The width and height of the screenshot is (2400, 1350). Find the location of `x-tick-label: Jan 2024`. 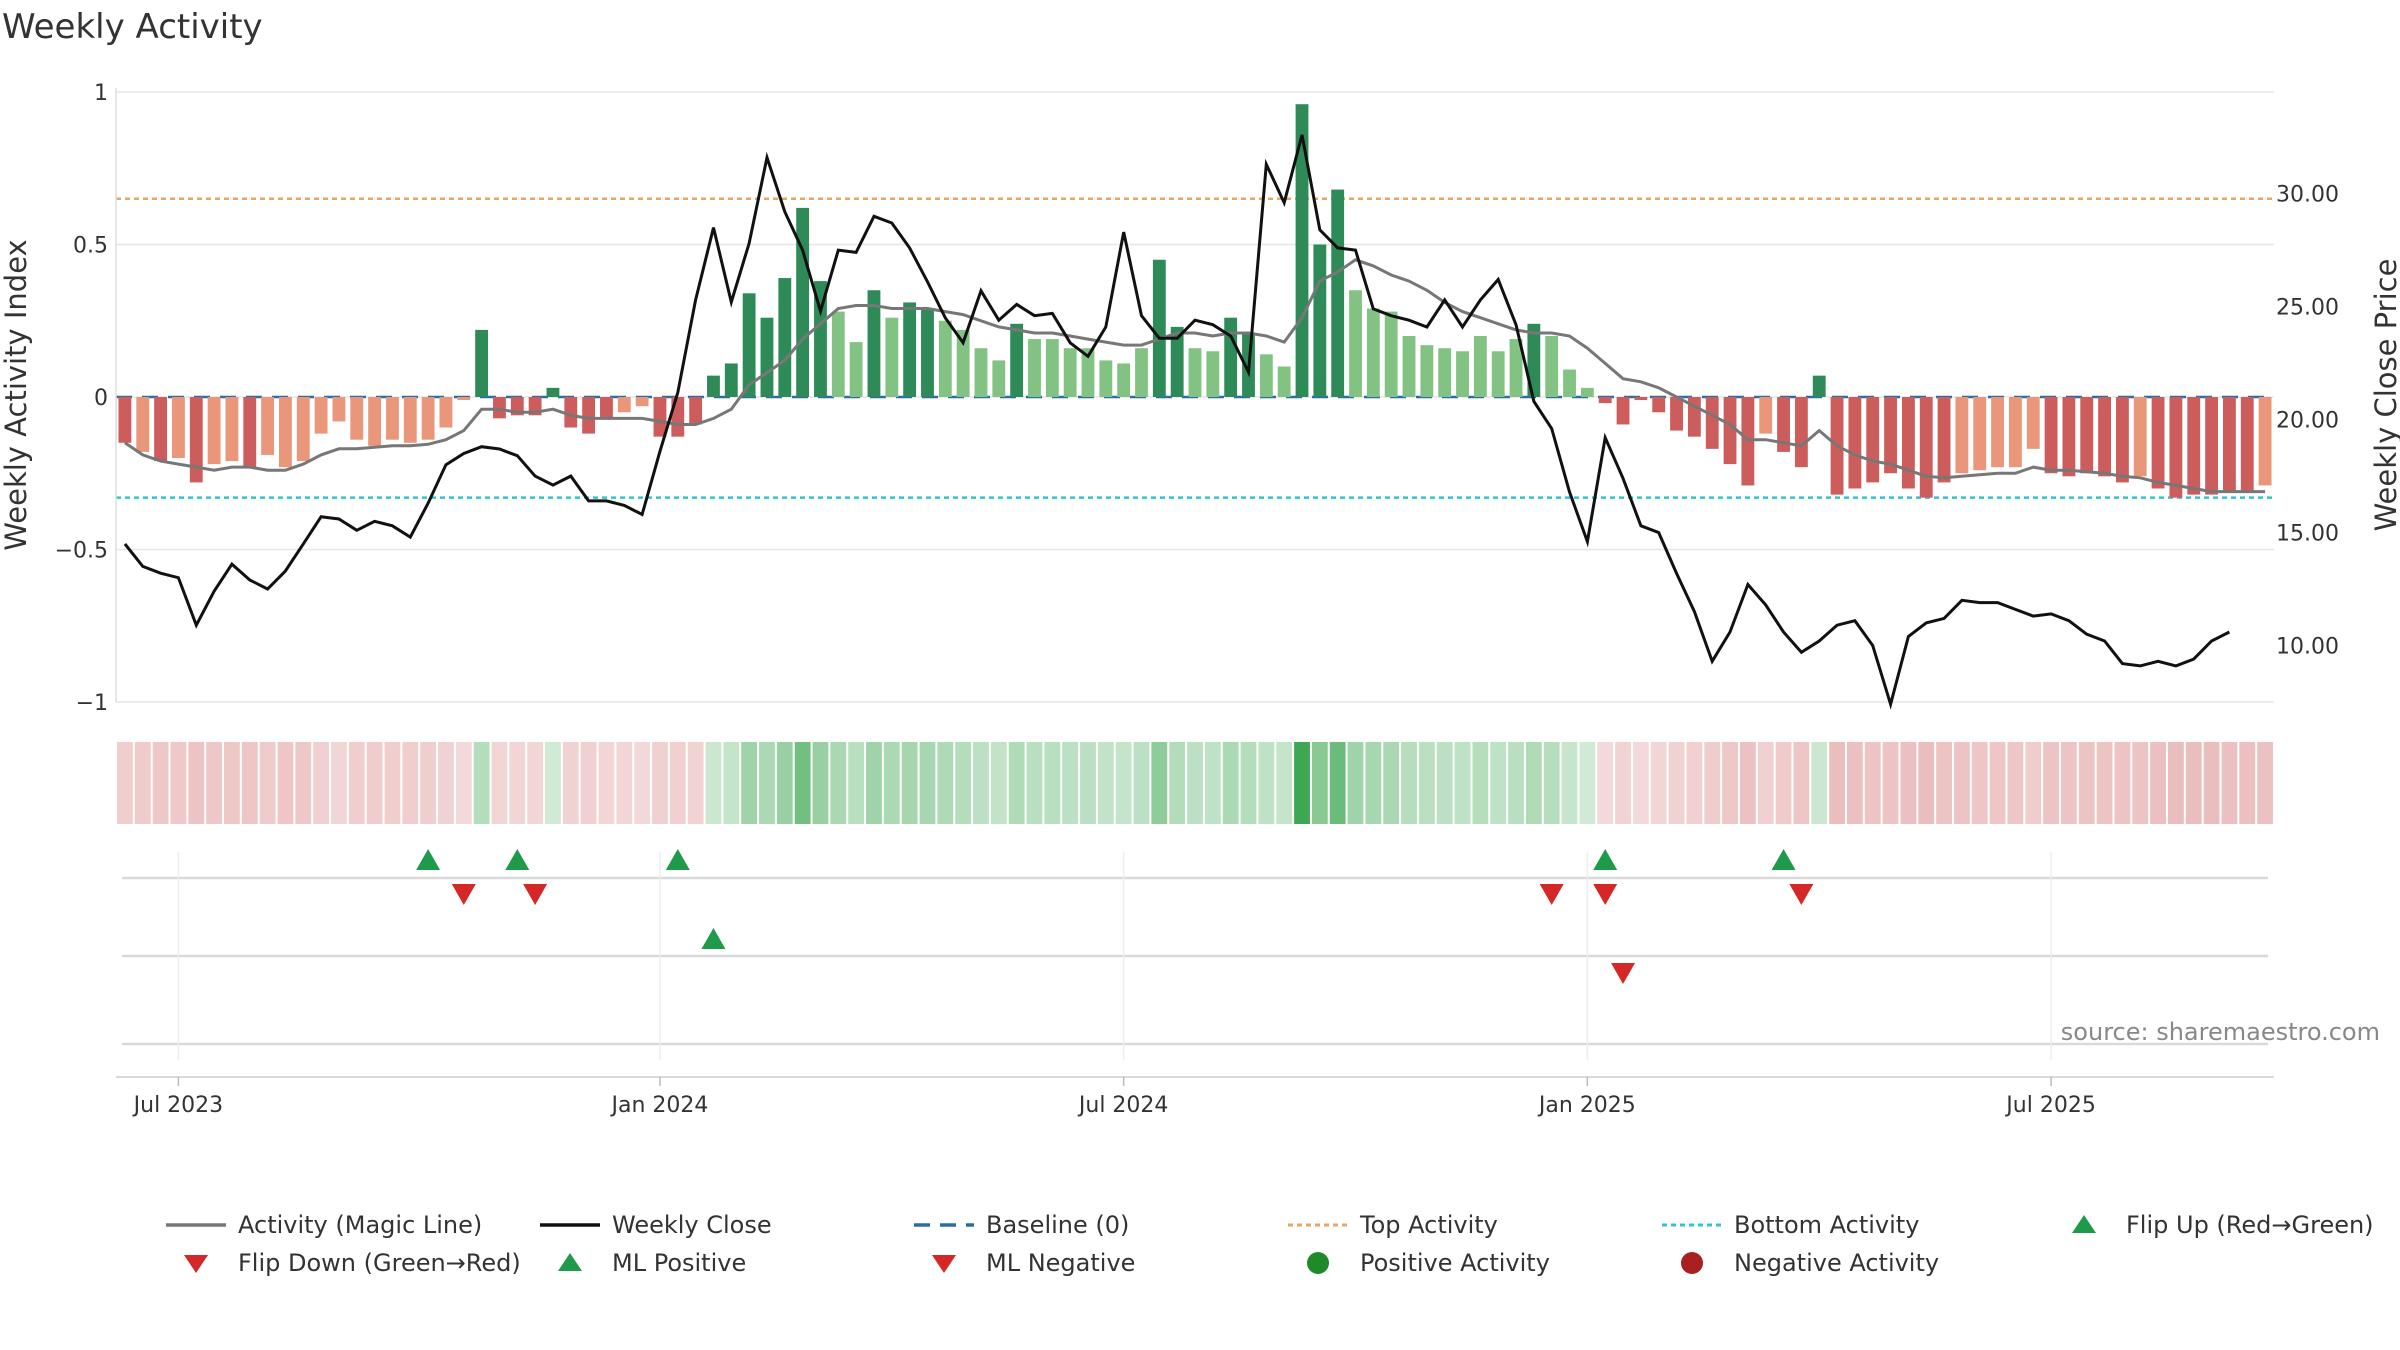

x-tick-label: Jan 2024 is located at coordinates (659, 1105).